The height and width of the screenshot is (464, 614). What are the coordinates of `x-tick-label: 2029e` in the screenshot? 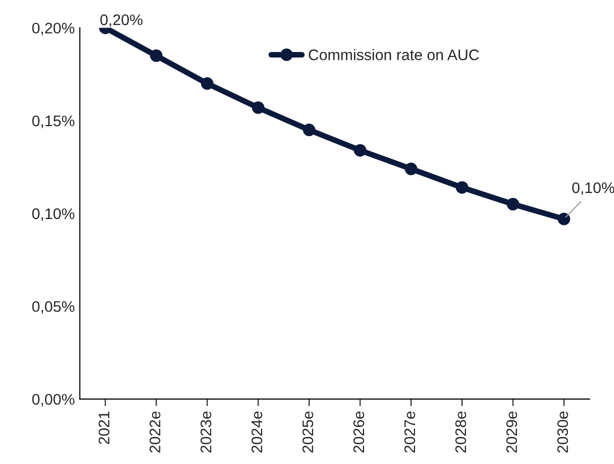 It's located at (512, 432).